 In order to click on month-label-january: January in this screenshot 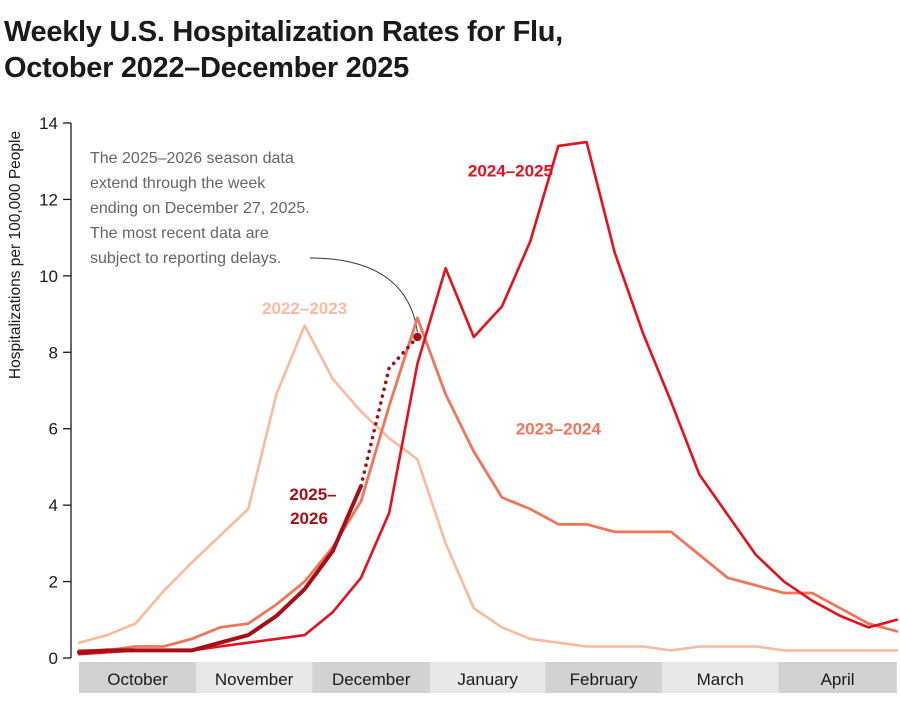, I will do `click(487, 679)`.